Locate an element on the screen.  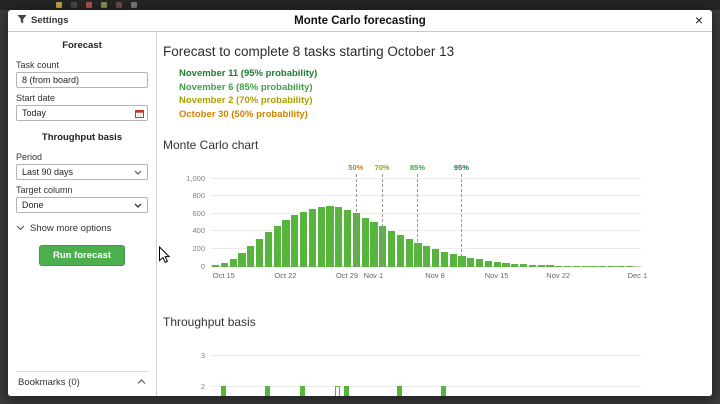
period-select: Last 90 days is located at coordinates (82, 172).